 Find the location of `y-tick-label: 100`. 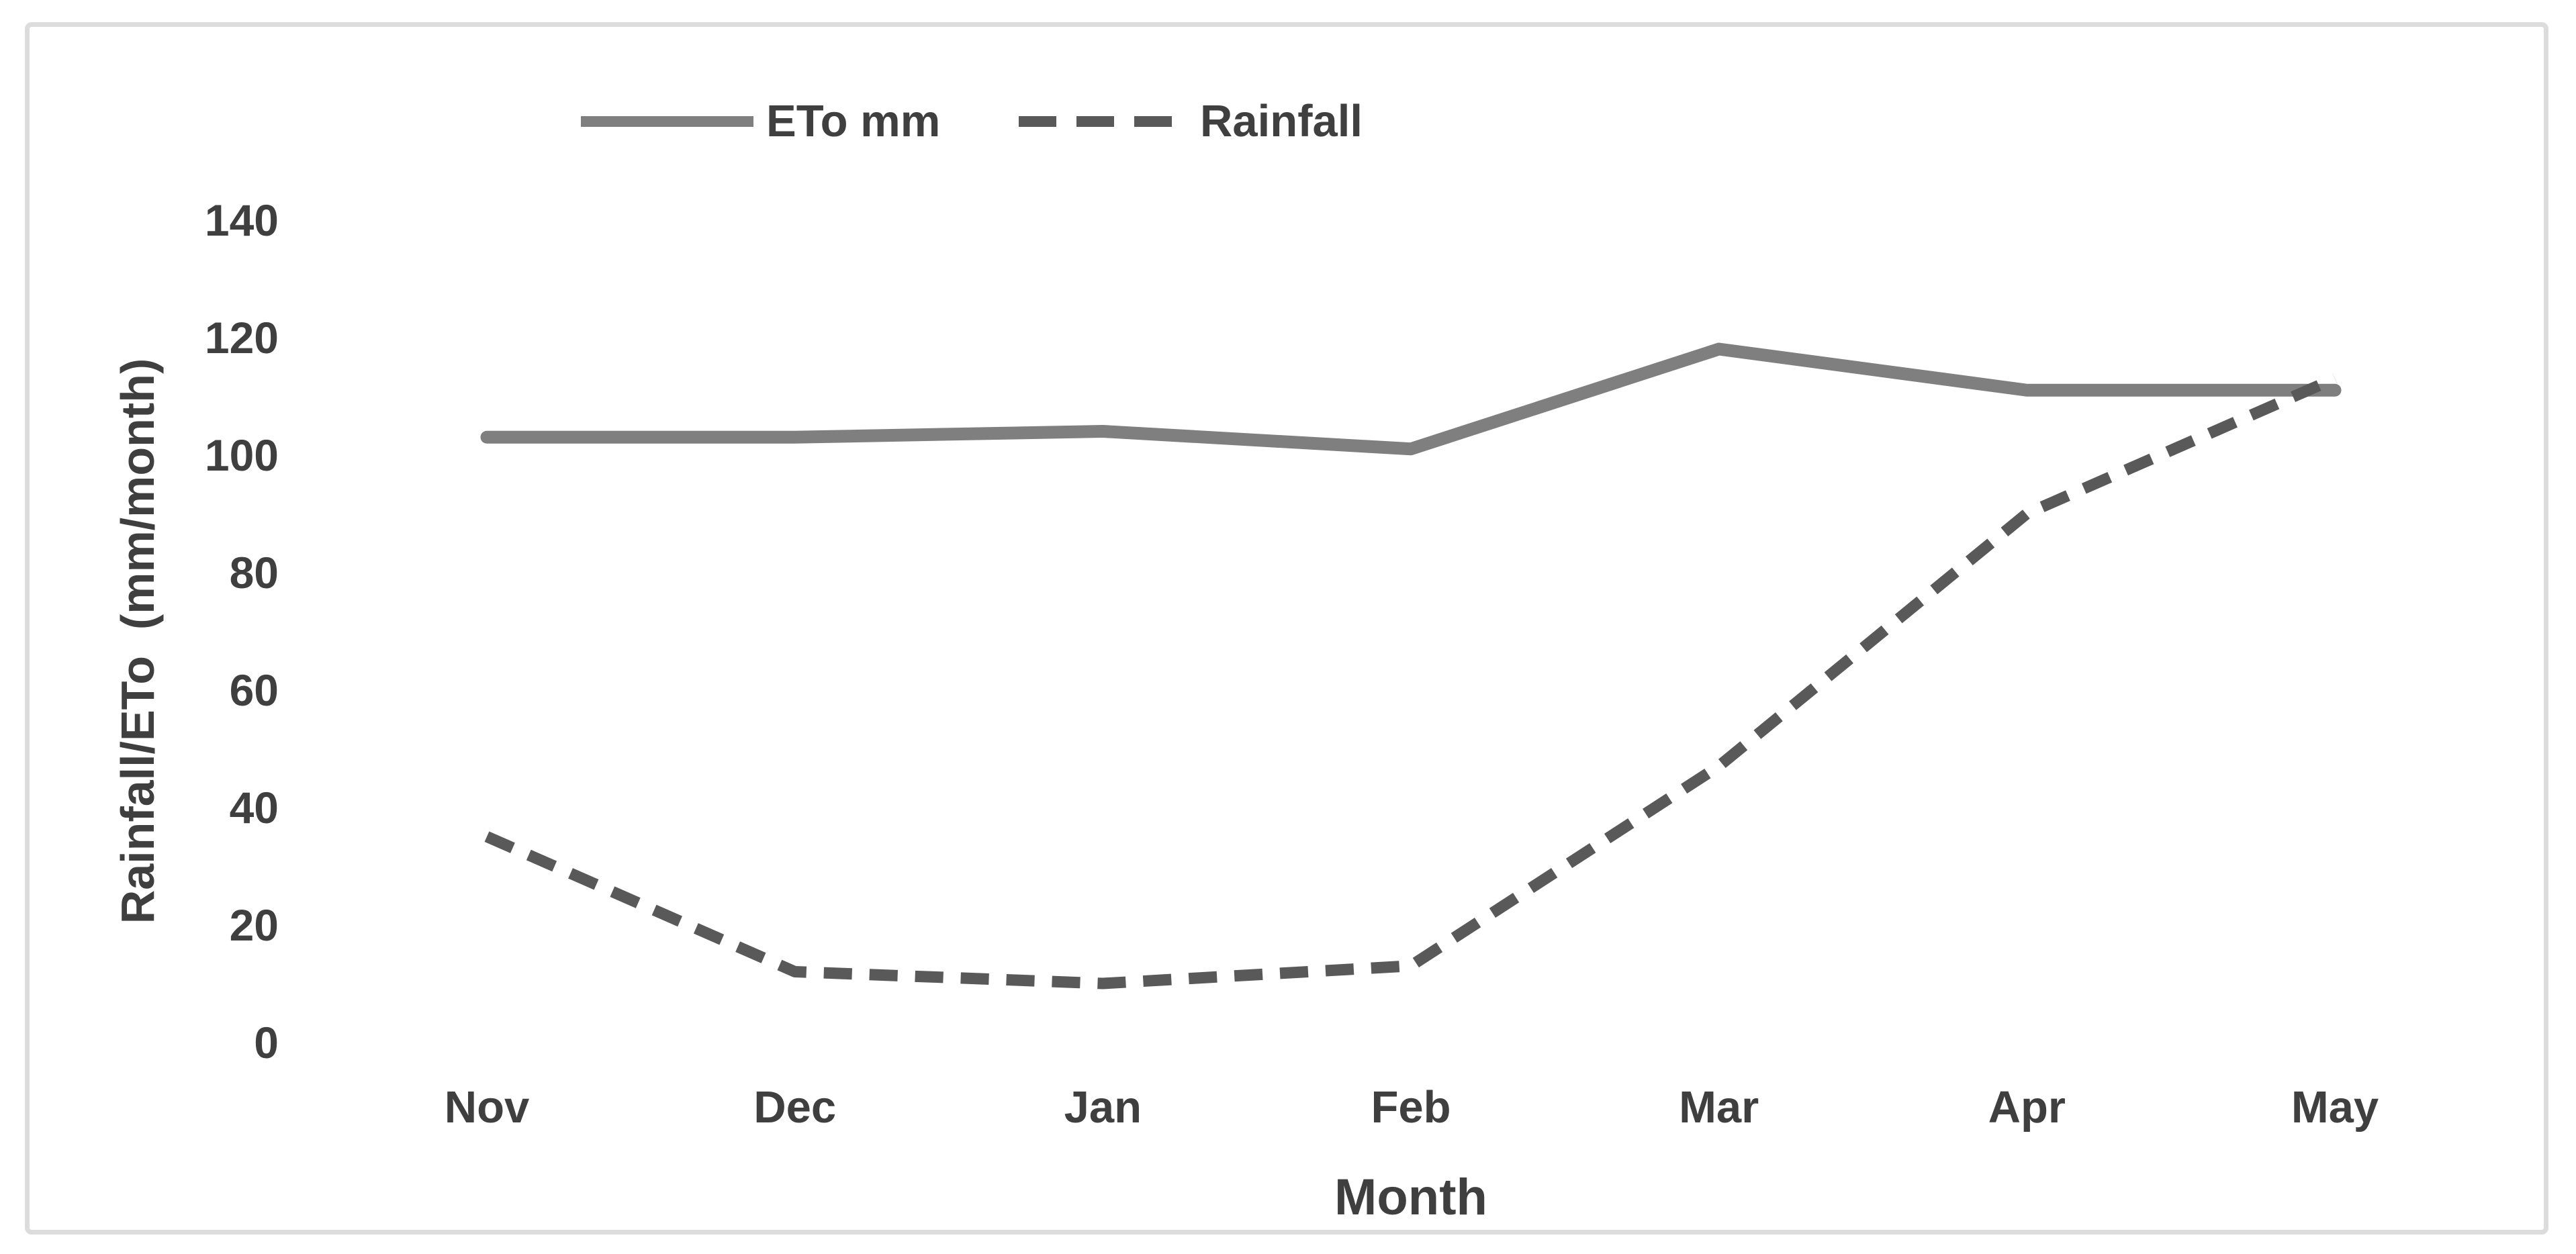

y-tick-label: 100 is located at coordinates (241, 455).